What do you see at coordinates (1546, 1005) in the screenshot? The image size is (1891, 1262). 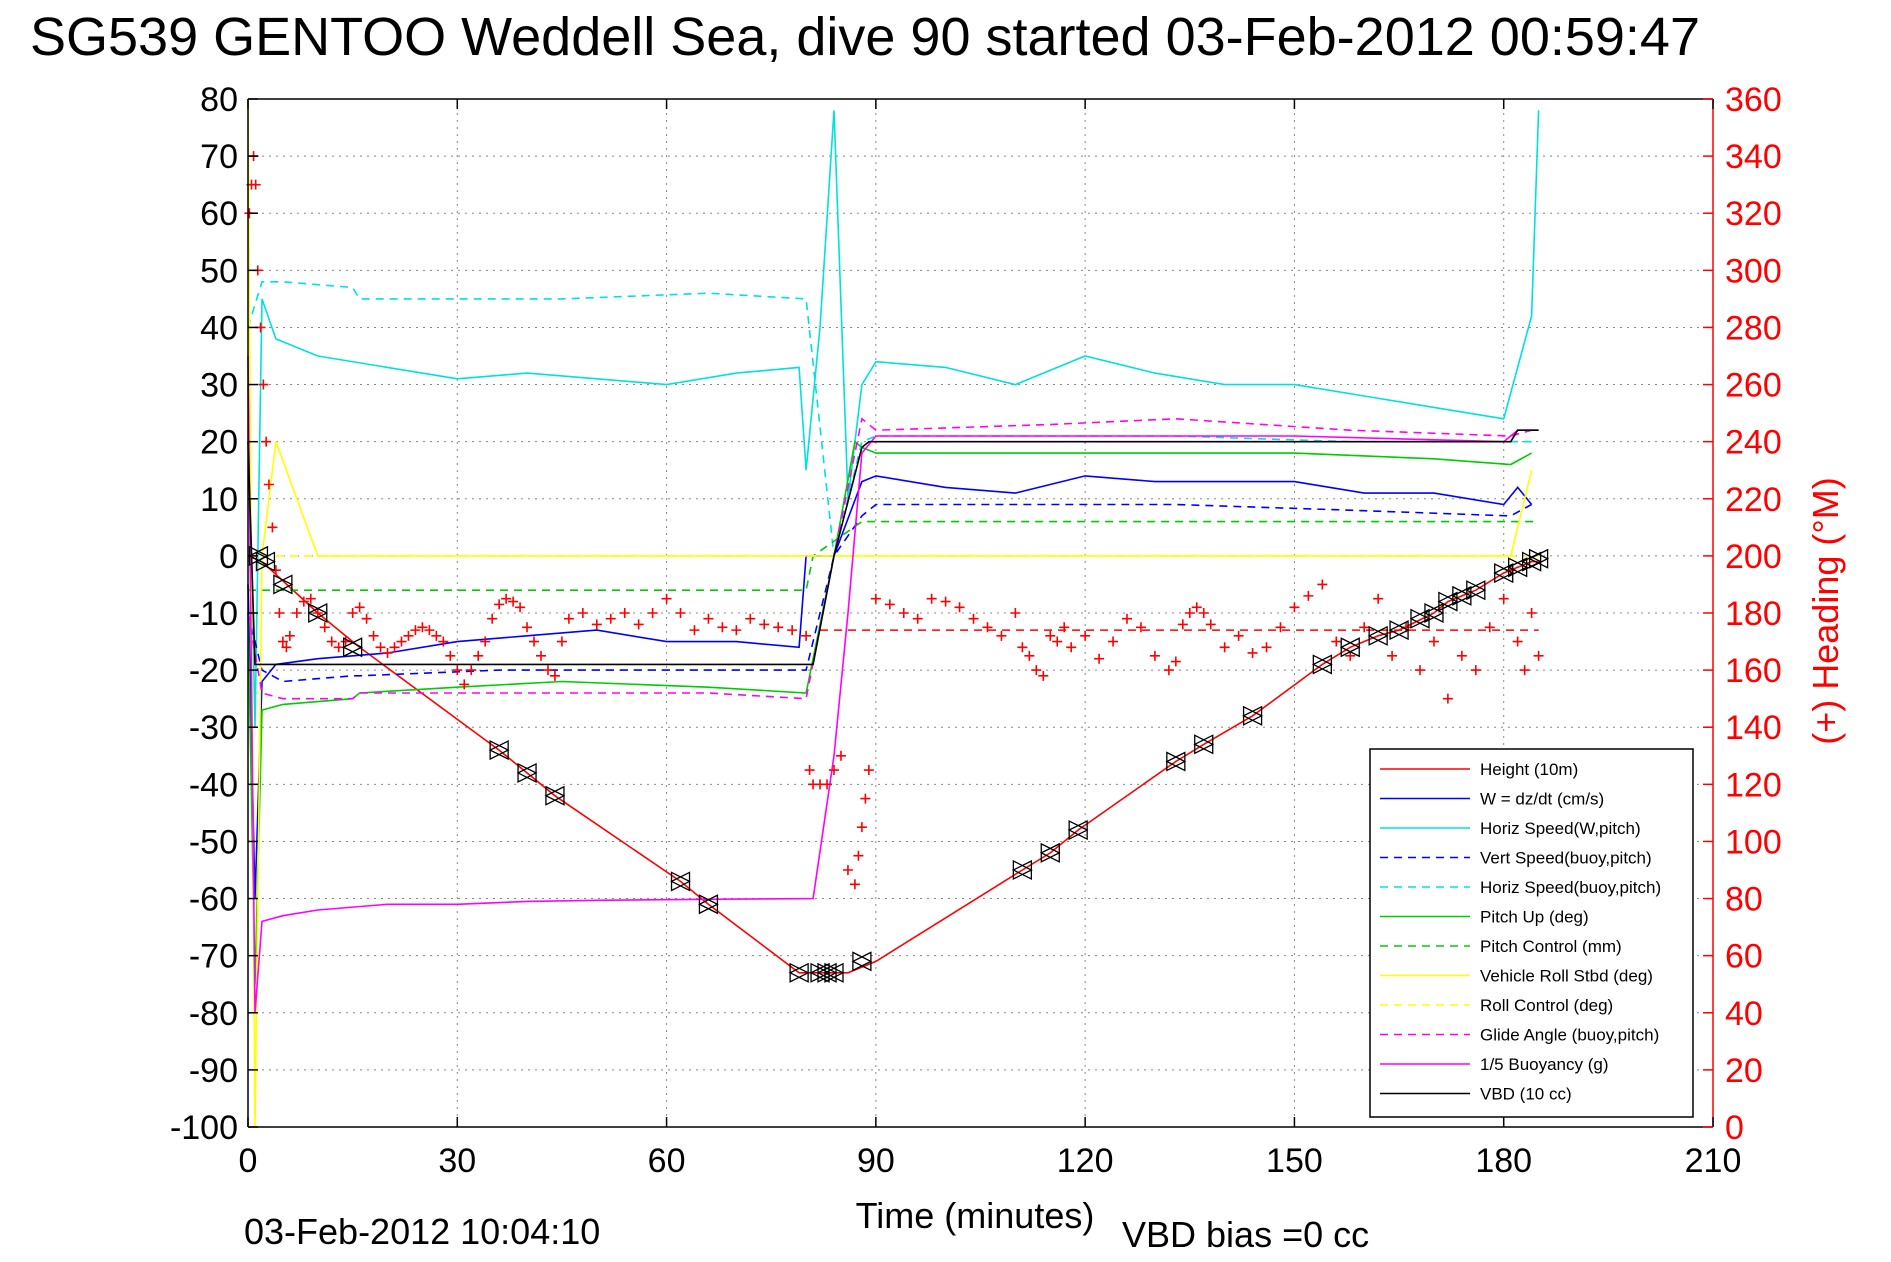 I see `legend-label: Roll Control (deg)` at bounding box center [1546, 1005].